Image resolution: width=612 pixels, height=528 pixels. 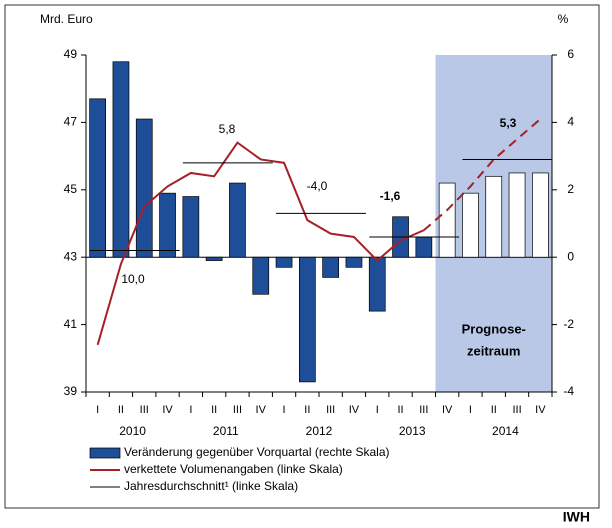 What do you see at coordinates (71, 189) in the screenshot?
I see `y-tick-label: 45` at bounding box center [71, 189].